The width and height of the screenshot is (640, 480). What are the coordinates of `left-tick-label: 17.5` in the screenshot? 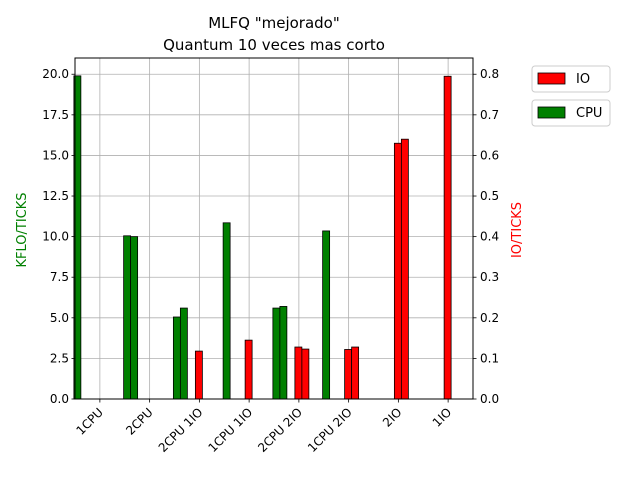 It's located at (55, 115).